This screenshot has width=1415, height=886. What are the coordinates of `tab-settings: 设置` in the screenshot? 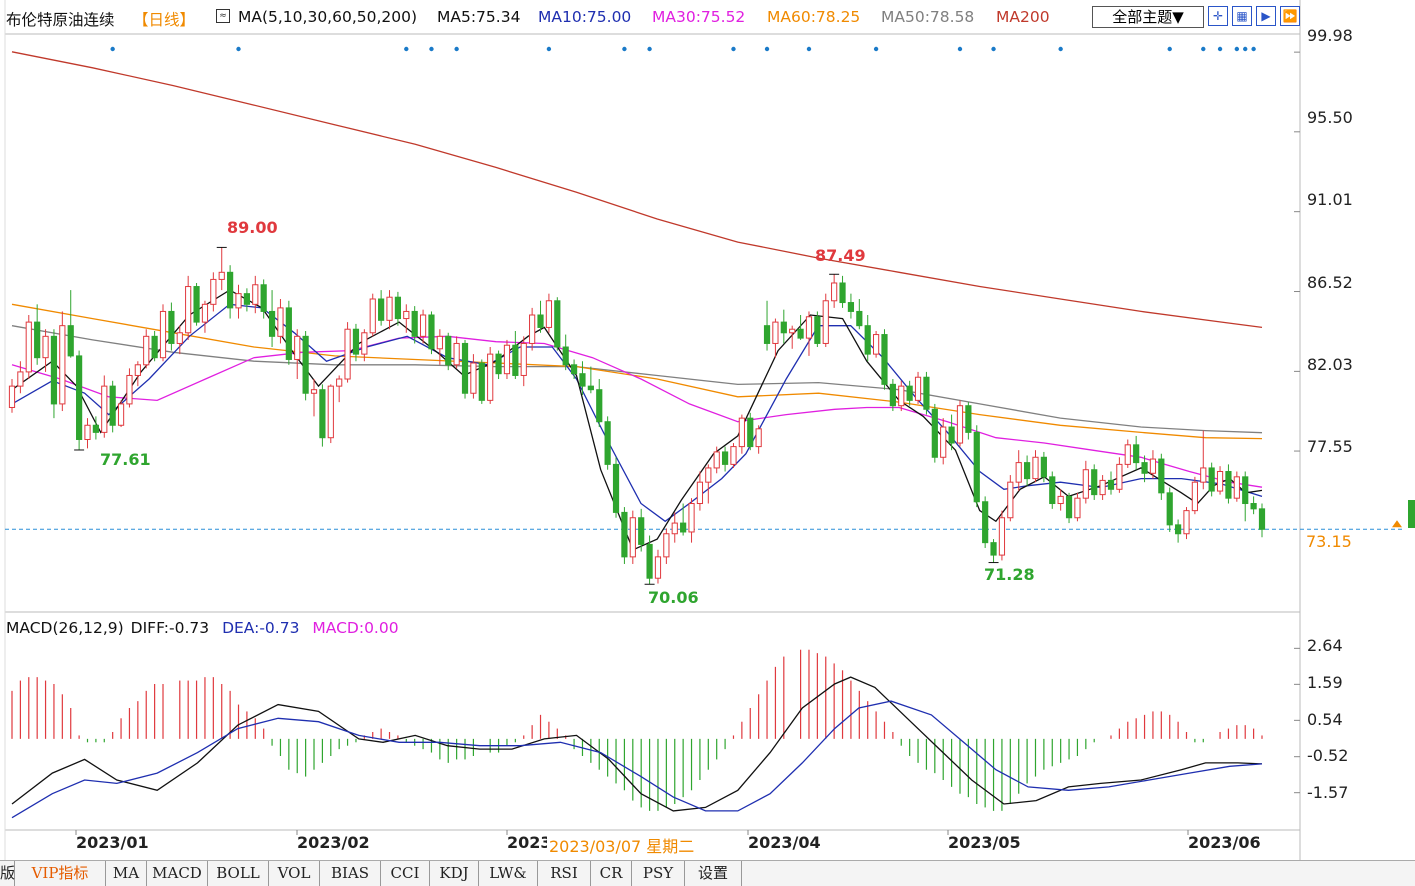 It's located at (713, 873).